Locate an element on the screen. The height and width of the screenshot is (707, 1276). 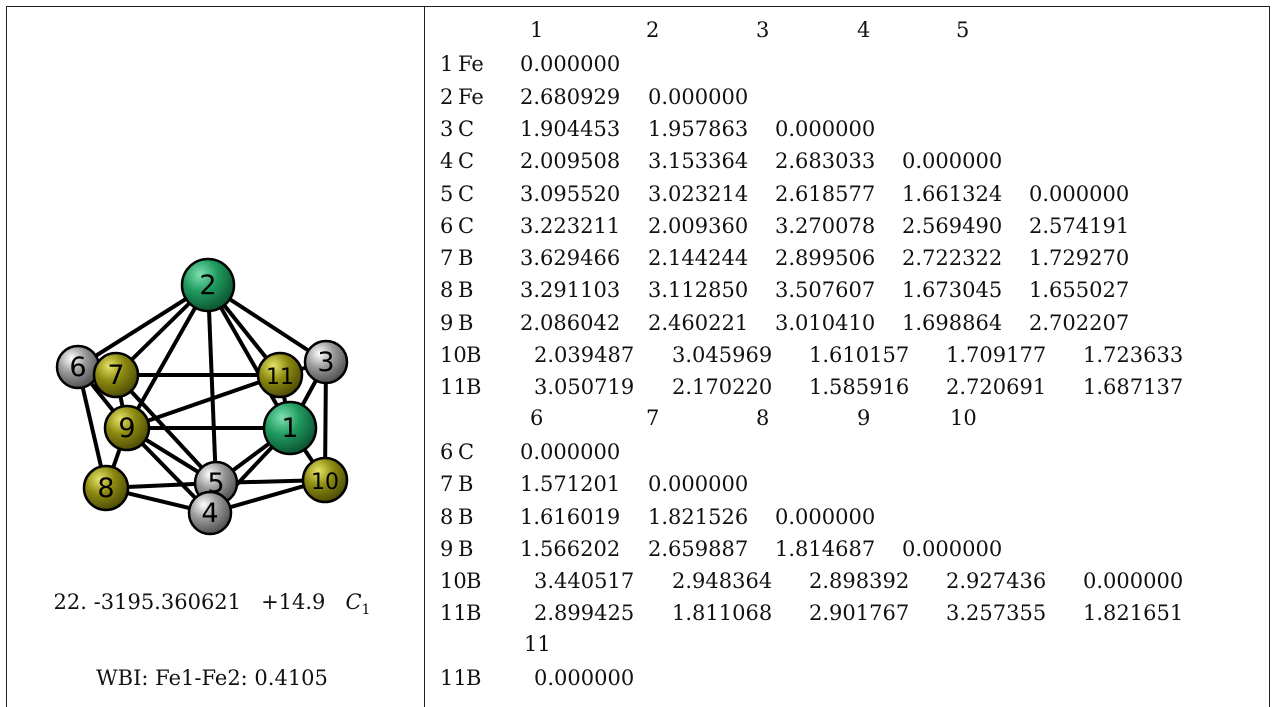
matrix-cell: 3.095520 is located at coordinates (570, 193).